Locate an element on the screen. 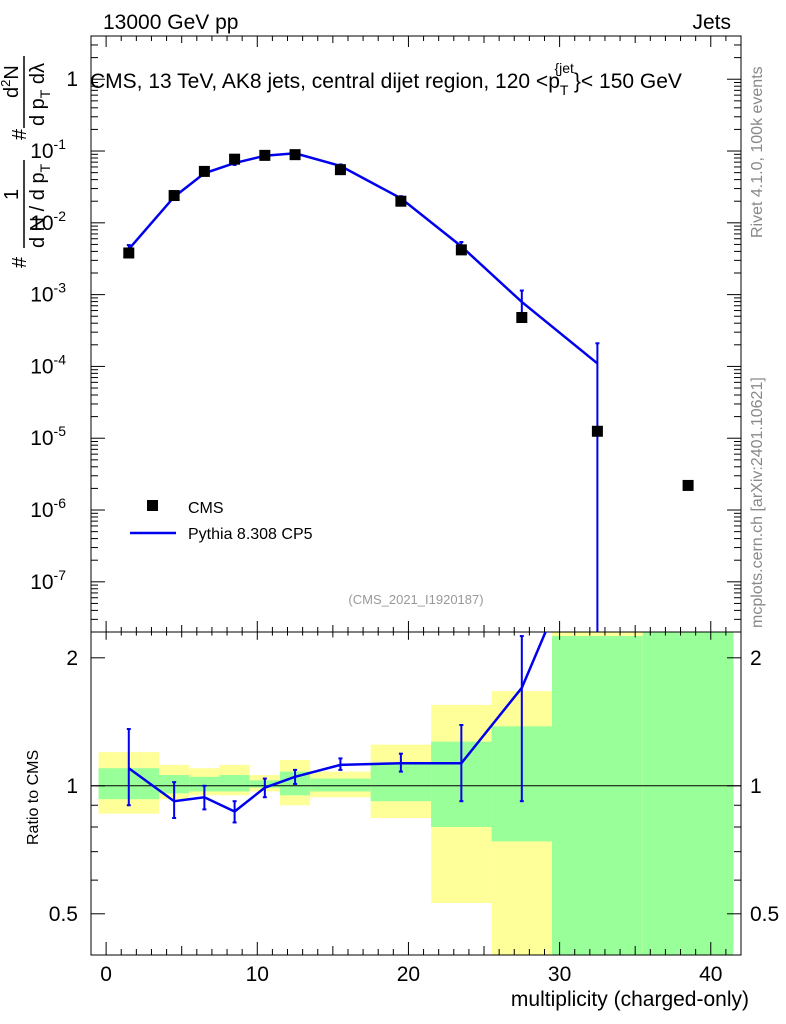  main-y-axis-title: # 1 d N / d pT # d2N d pT dλ is located at coordinates (26, 162).